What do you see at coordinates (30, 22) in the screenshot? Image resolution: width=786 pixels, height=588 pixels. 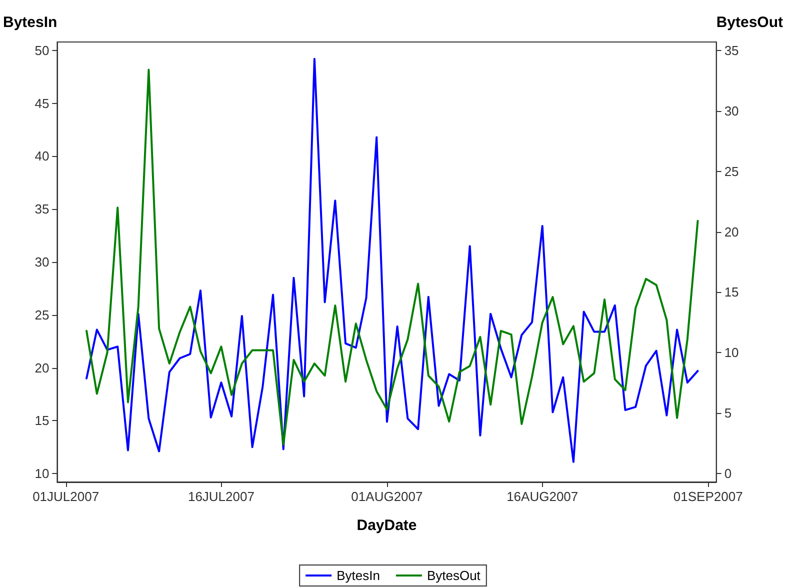 I see `y-axis-title: BytesIn` at bounding box center [30, 22].